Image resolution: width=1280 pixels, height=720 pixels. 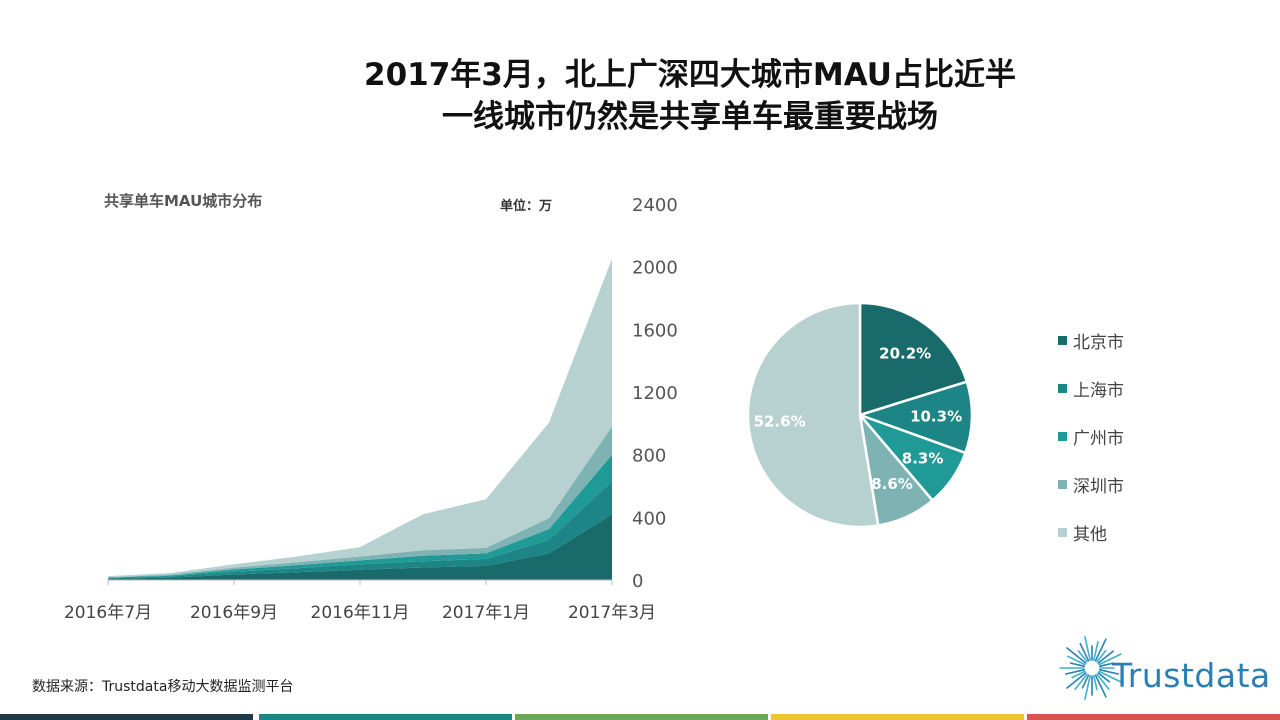 I want to click on pie-data-label: 8.3%, so click(x=923, y=458).